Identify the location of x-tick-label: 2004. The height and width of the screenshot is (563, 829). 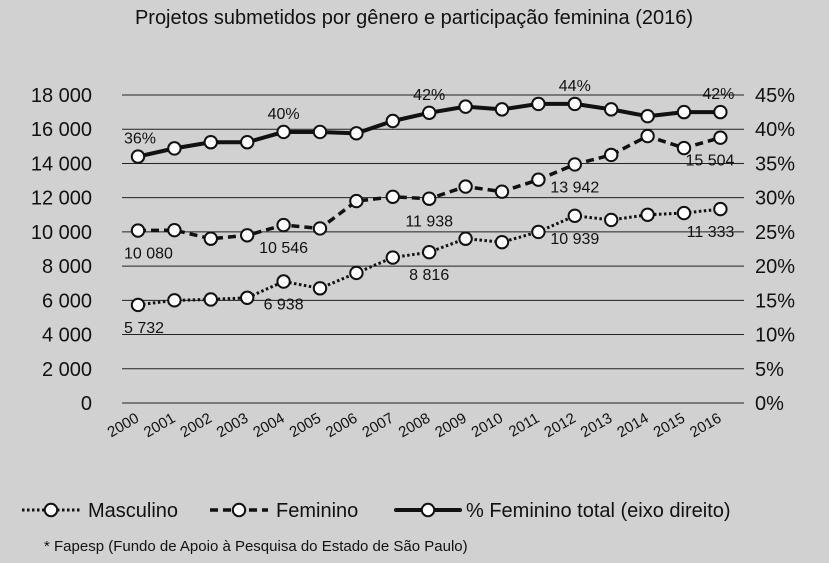
(268, 425).